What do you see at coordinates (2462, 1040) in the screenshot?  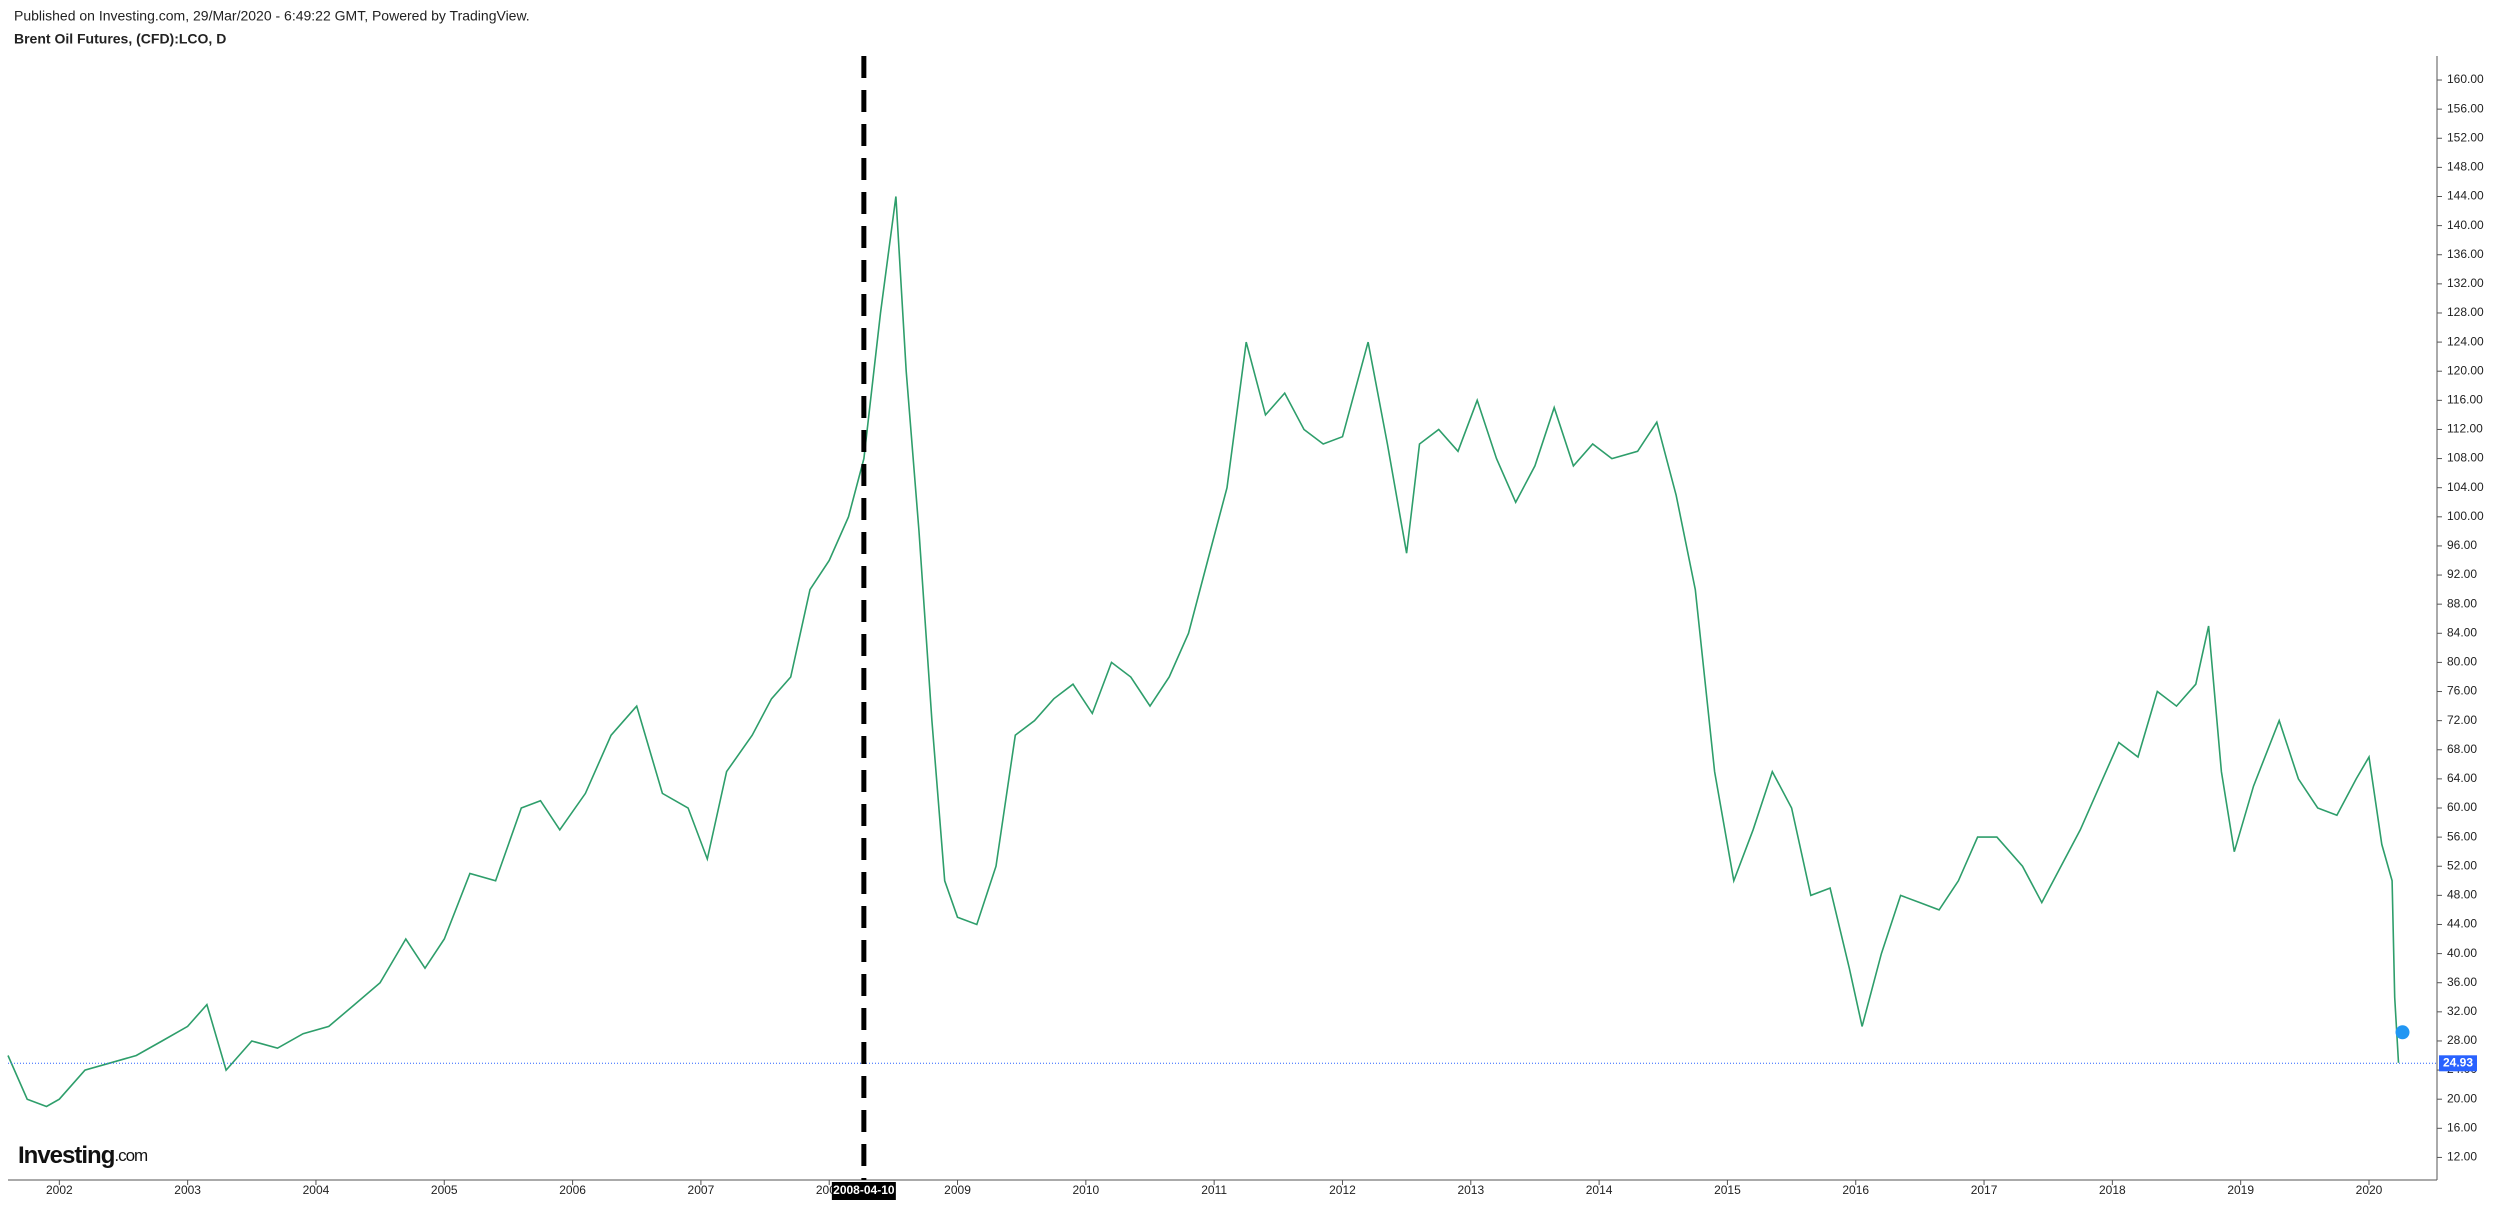 I see `y-tick-label: 28.00` at bounding box center [2462, 1040].